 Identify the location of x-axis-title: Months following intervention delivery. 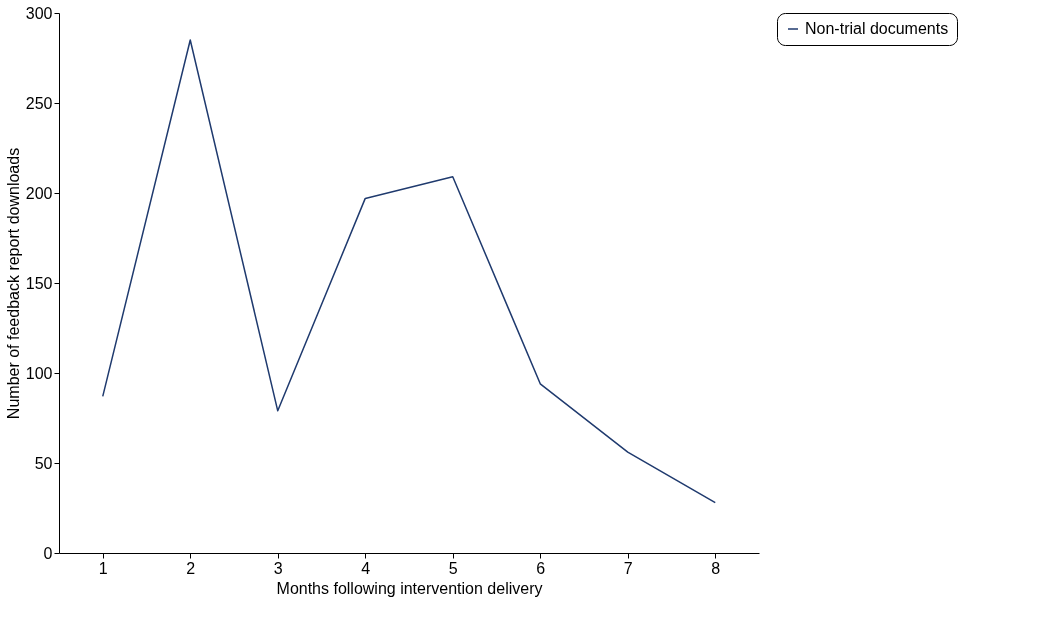
(409, 588).